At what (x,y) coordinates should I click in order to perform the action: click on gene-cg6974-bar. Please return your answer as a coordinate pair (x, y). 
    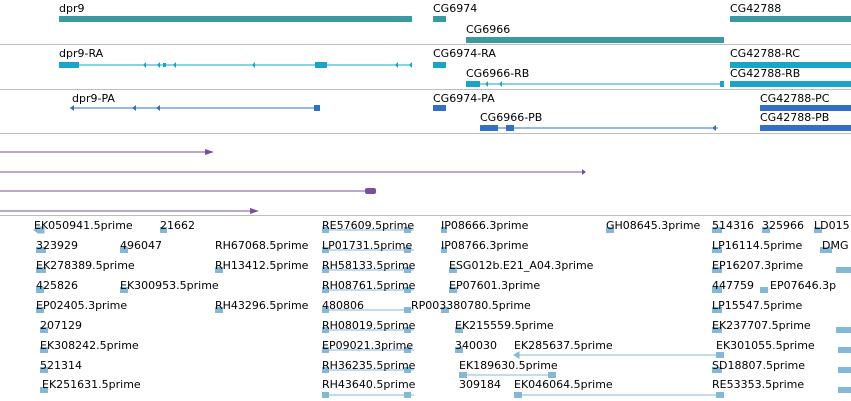
    Looking at the image, I should click on (439, 19).